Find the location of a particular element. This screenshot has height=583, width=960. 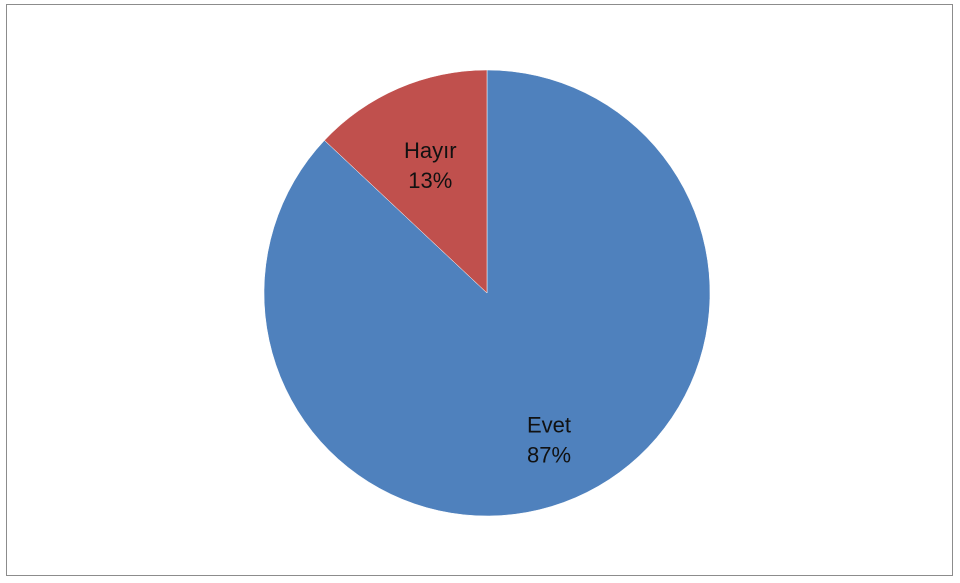

slice-name-label: Evet is located at coordinates (549, 424).